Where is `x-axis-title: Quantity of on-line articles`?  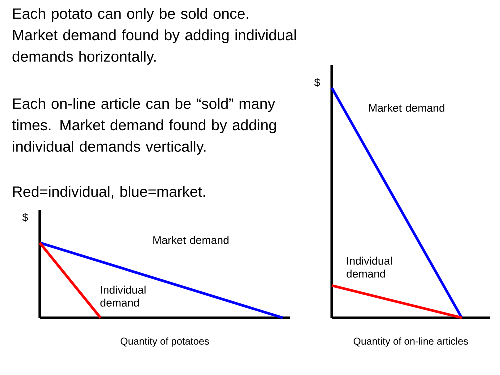
x-axis-title: Quantity of on-line articles is located at coordinates (411, 342).